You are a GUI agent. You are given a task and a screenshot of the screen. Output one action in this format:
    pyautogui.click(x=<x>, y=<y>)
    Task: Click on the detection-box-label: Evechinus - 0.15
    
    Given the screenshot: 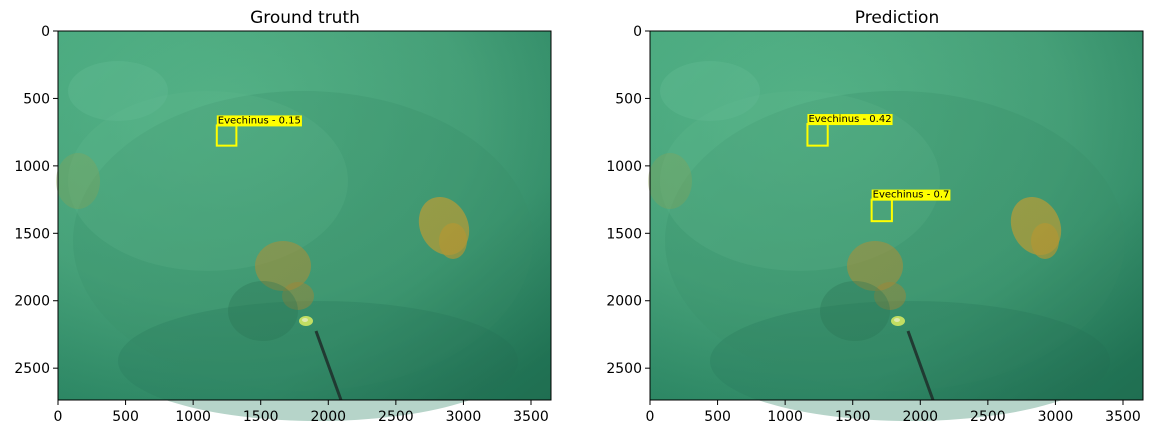 What is the action you would take?
    pyautogui.click(x=259, y=120)
    